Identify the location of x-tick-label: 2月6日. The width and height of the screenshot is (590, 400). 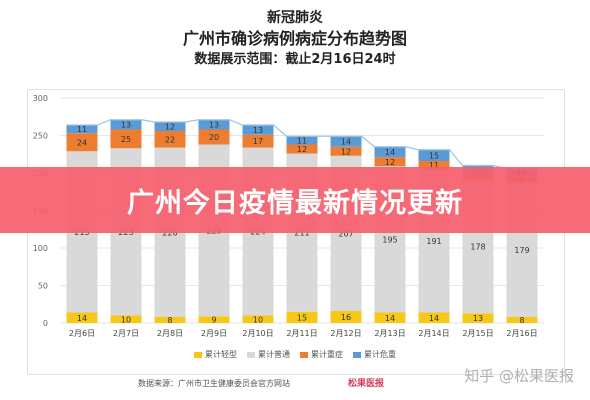
(82, 333).